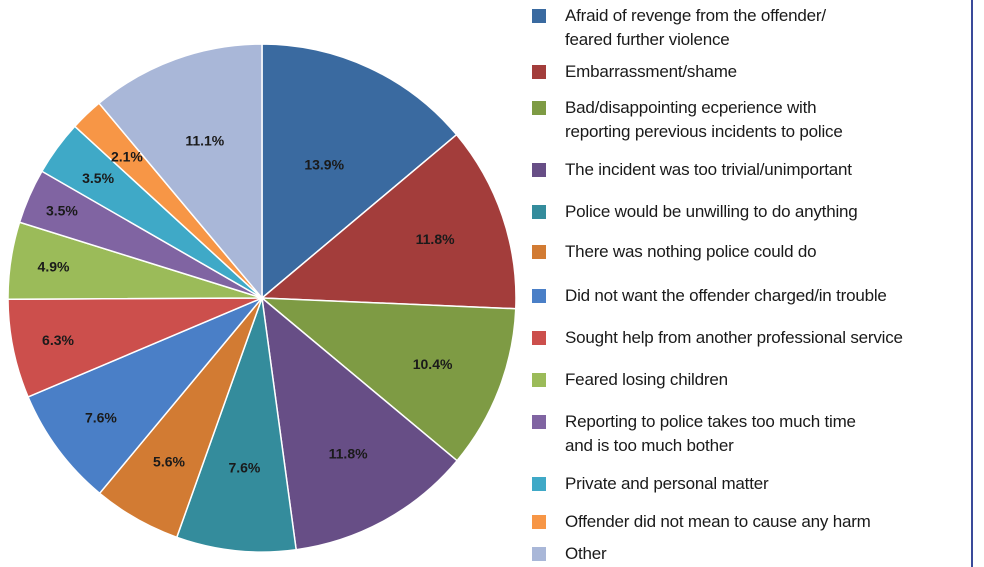 This screenshot has width=984, height=567. Describe the element at coordinates (204, 140) in the screenshot. I see `slice-data-label: 11.1%` at that location.